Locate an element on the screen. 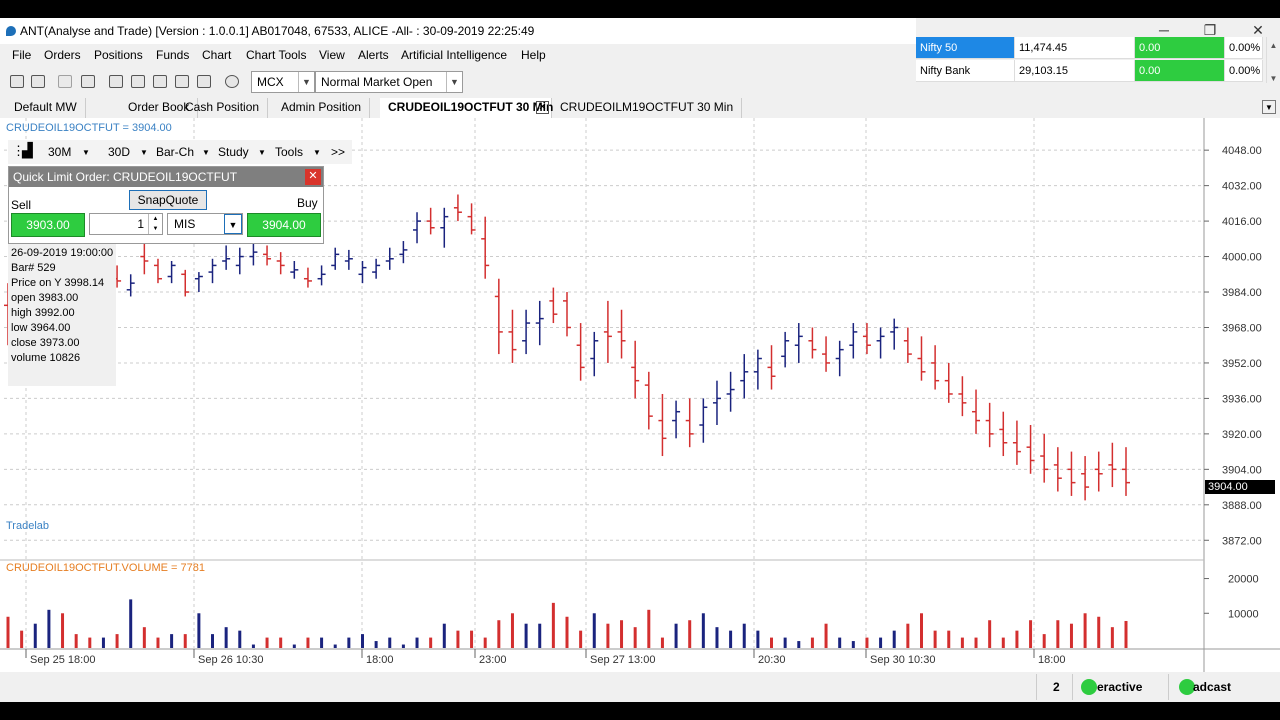  globe-icon is located at coordinates (232, 81).